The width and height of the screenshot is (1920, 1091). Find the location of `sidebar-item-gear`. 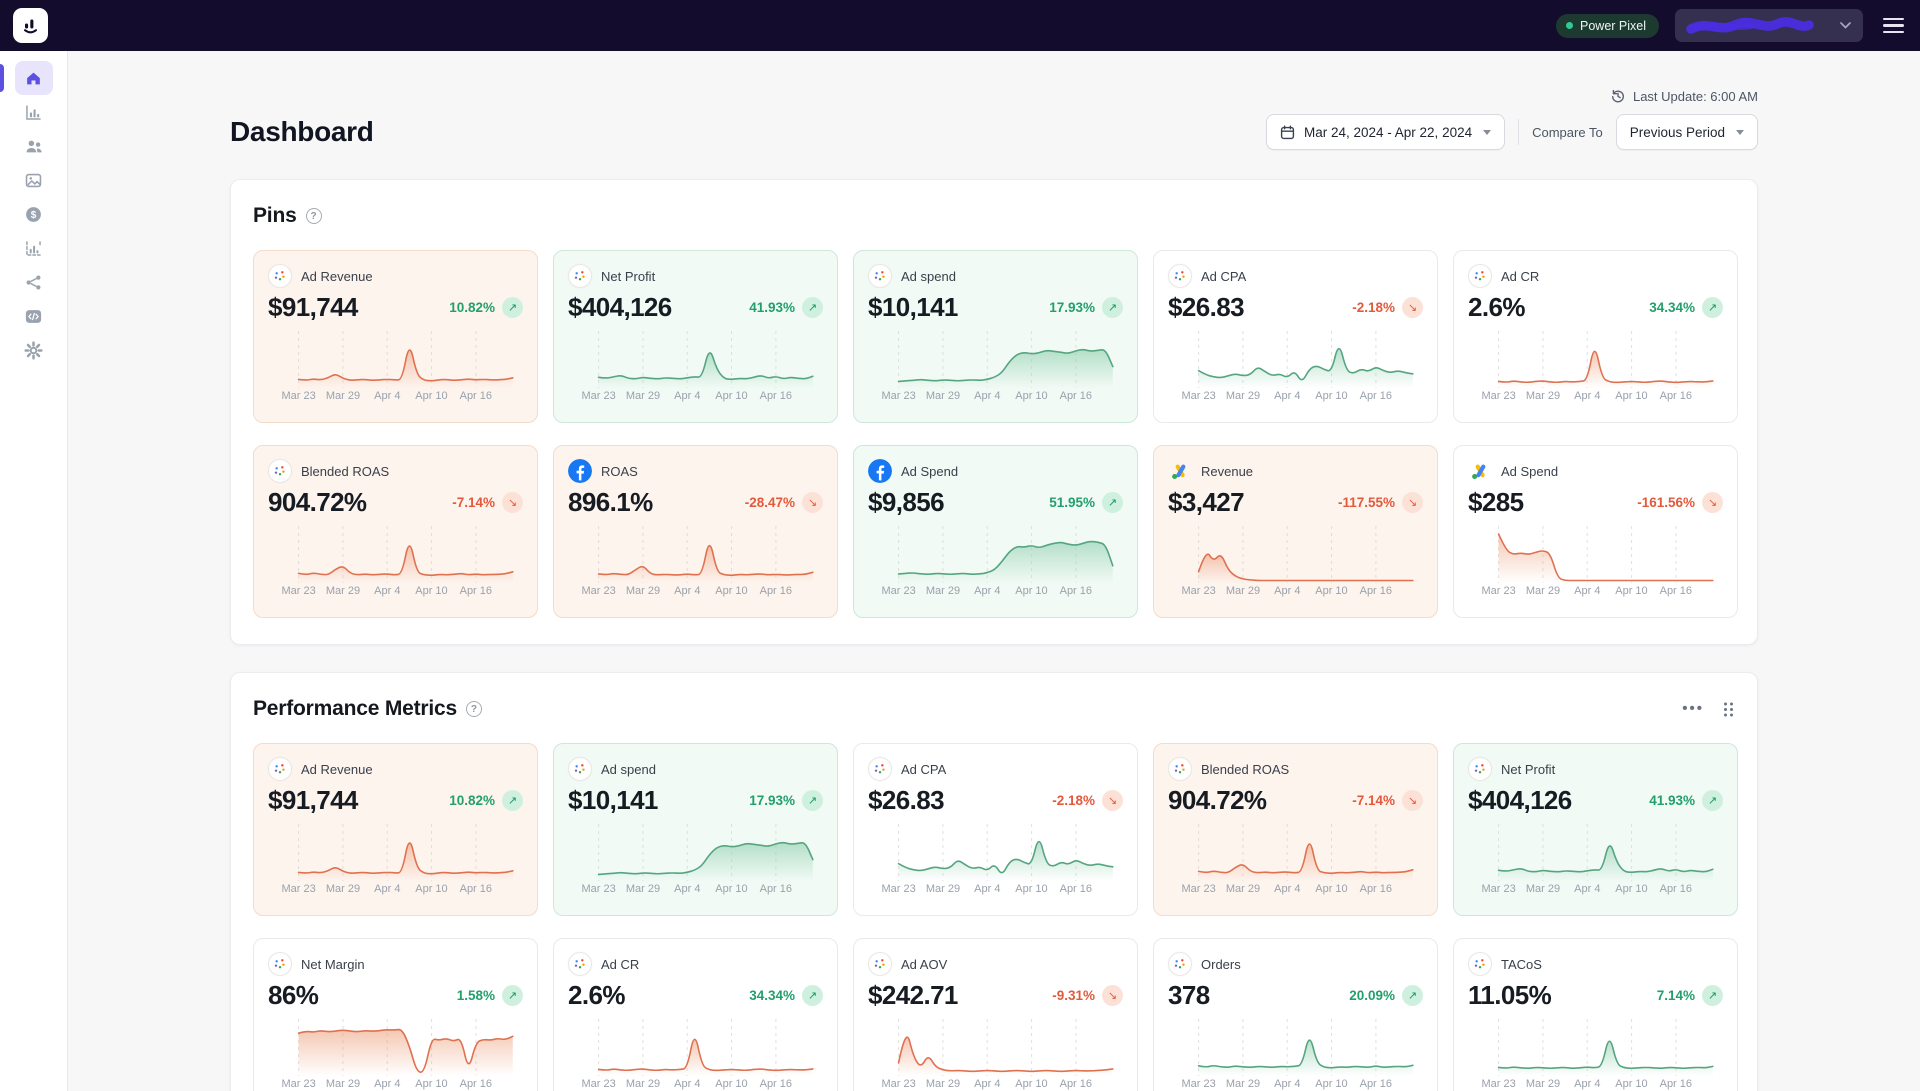

sidebar-item-gear is located at coordinates (34, 350).